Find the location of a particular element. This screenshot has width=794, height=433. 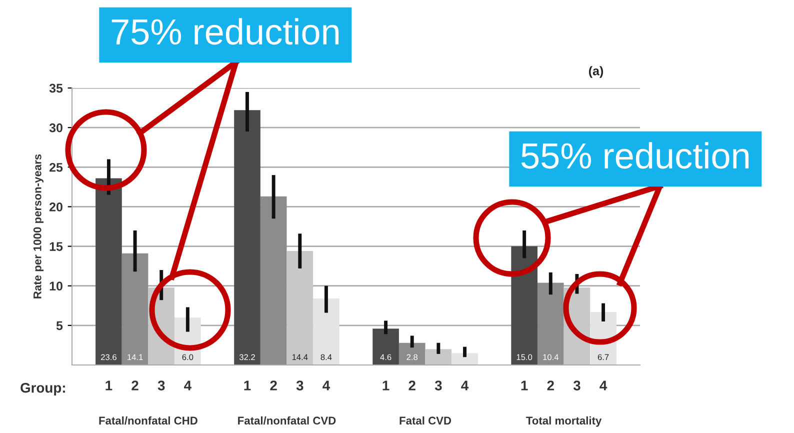

y-tick-label: 25 is located at coordinates (56, 167).